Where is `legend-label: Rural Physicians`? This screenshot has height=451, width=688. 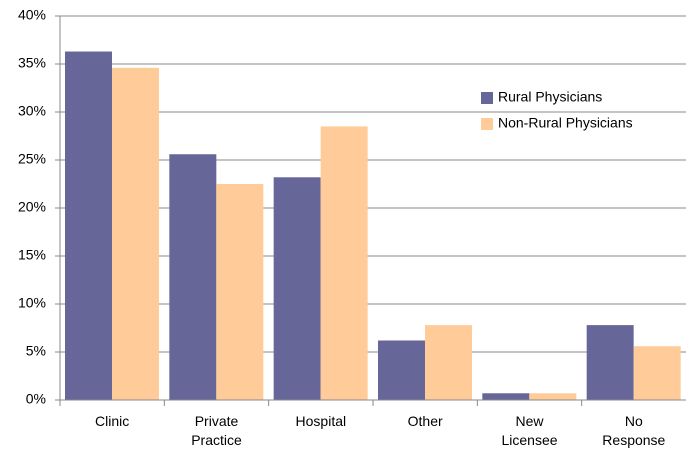 legend-label: Rural Physicians is located at coordinates (550, 97).